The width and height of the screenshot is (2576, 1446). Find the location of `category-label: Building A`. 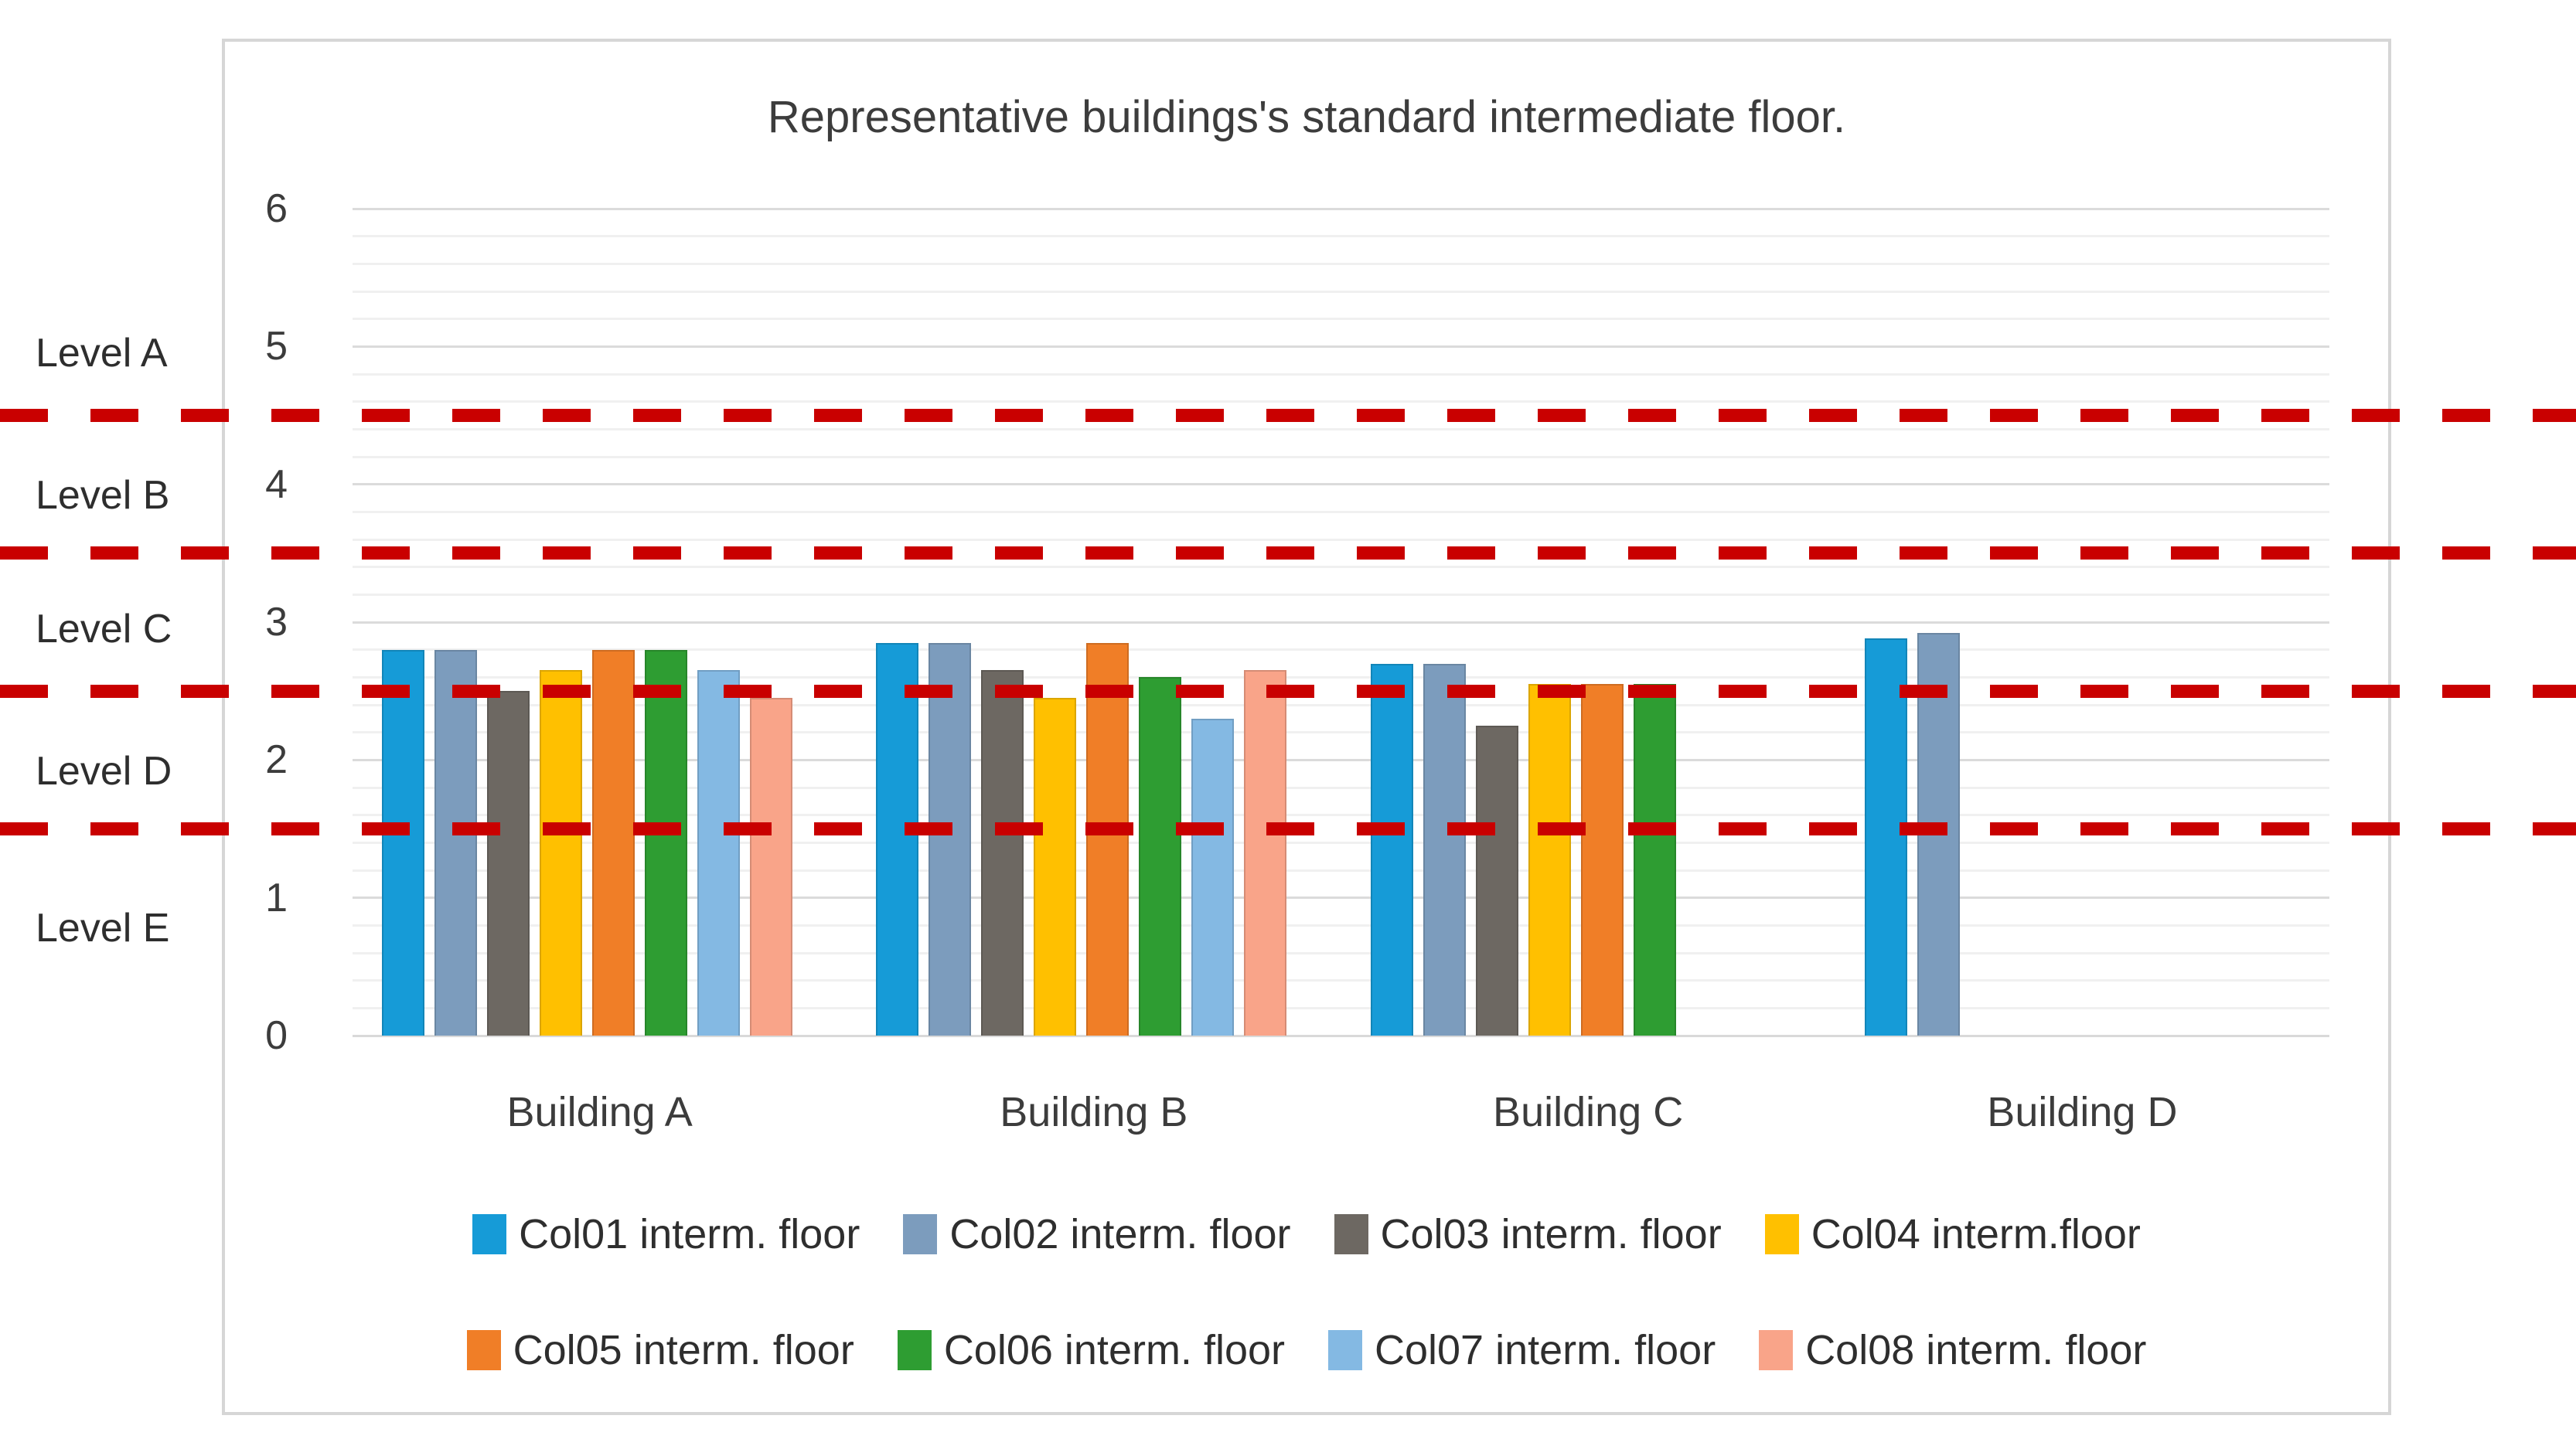

category-label: Building A is located at coordinates (599, 1112).